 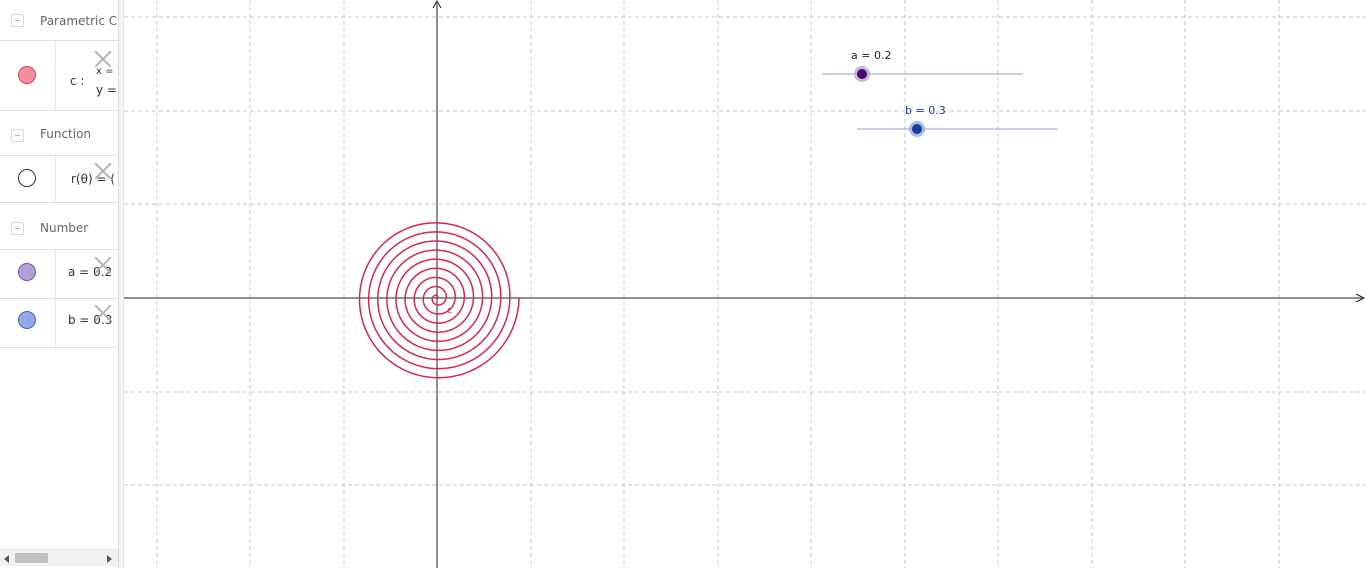 I want to click on group-header-number: Number, so click(x=59, y=226).